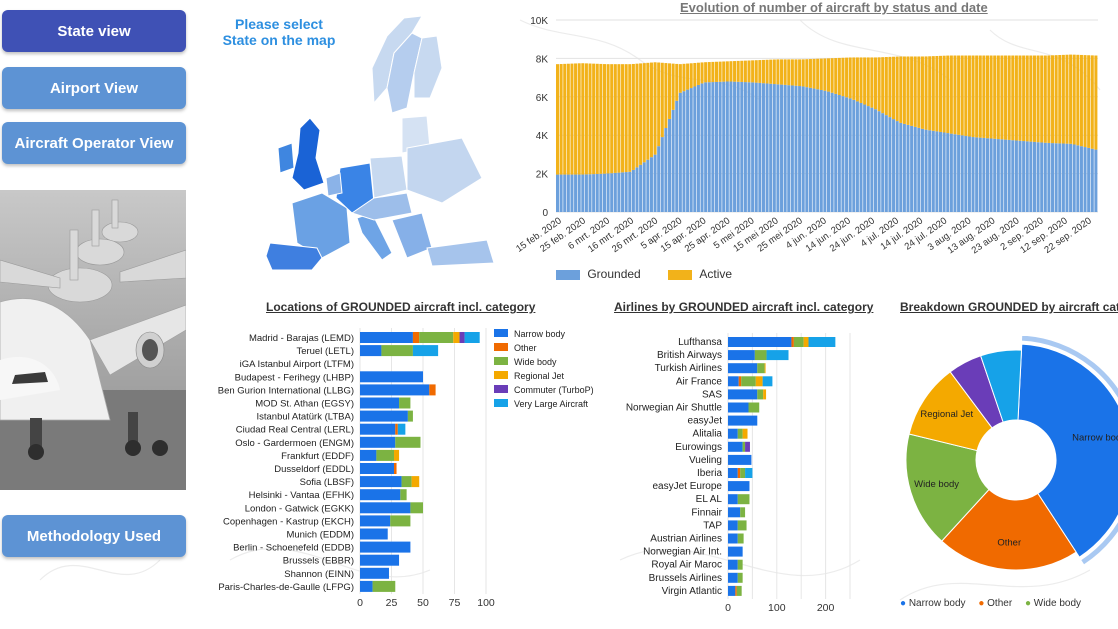 The width and height of the screenshot is (1118, 629). I want to click on map-region-spain, so click(294, 256).